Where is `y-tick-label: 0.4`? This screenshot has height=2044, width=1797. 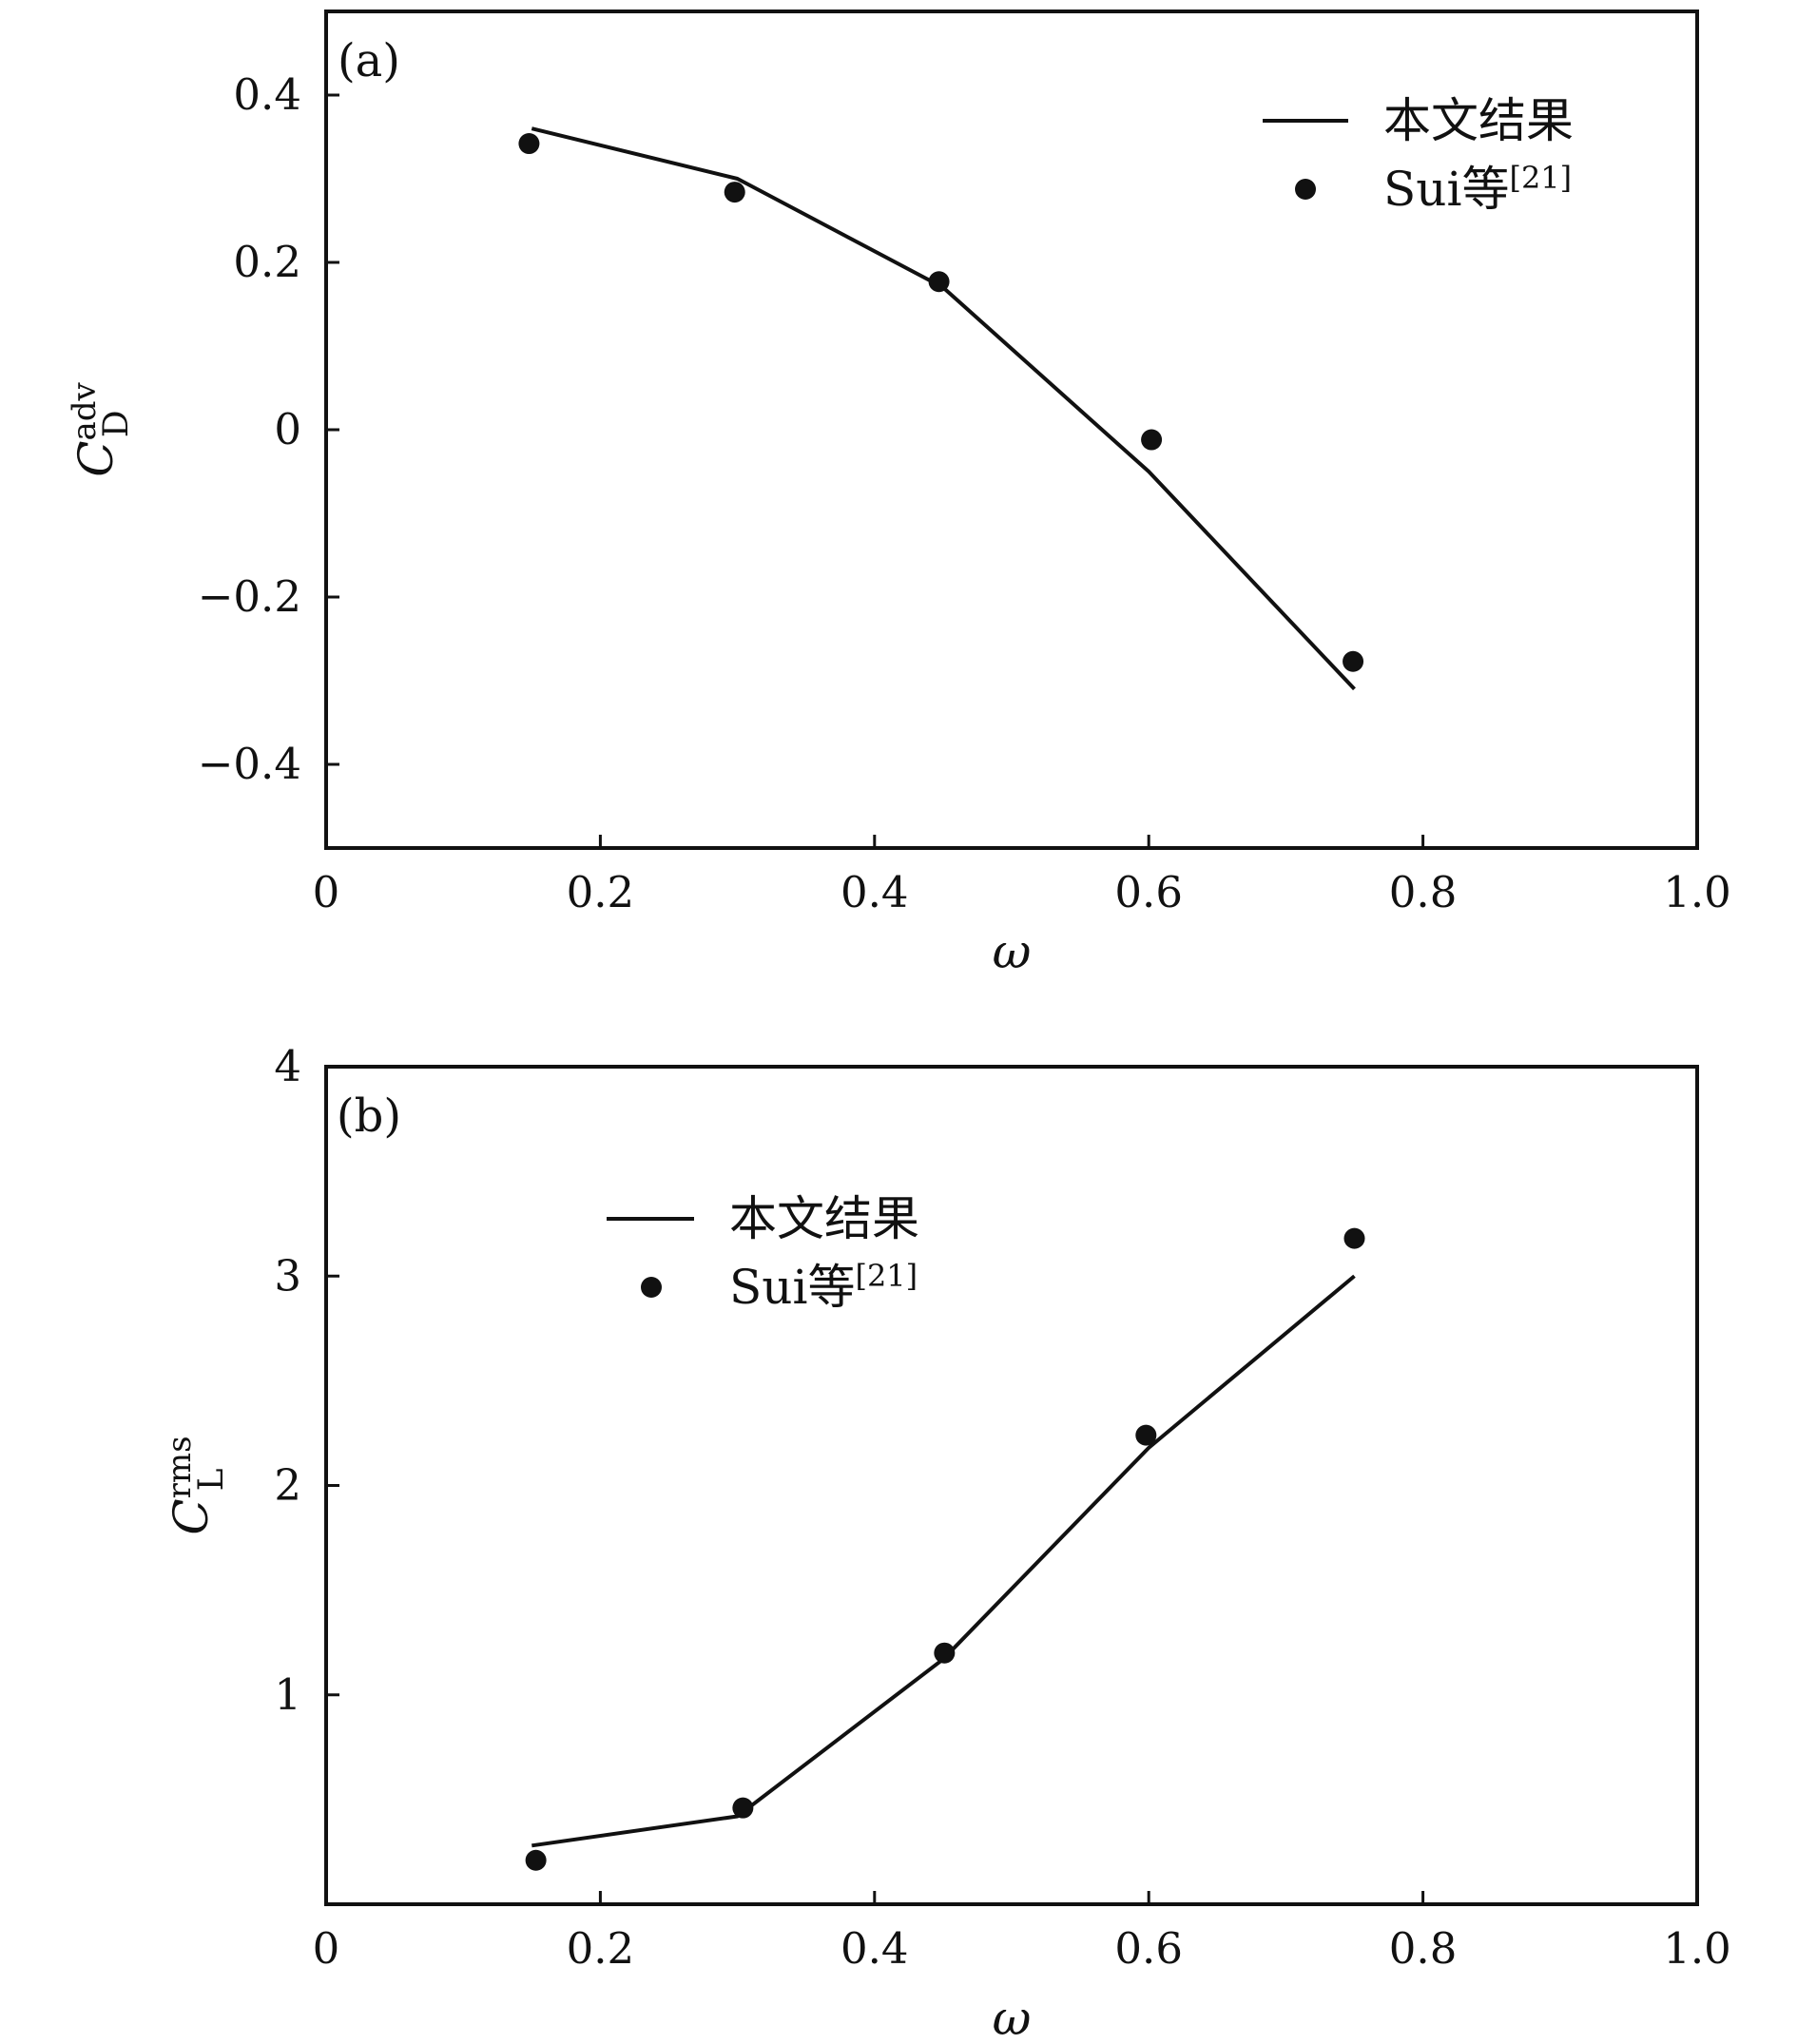
y-tick-label: 0.4 is located at coordinates (267, 95).